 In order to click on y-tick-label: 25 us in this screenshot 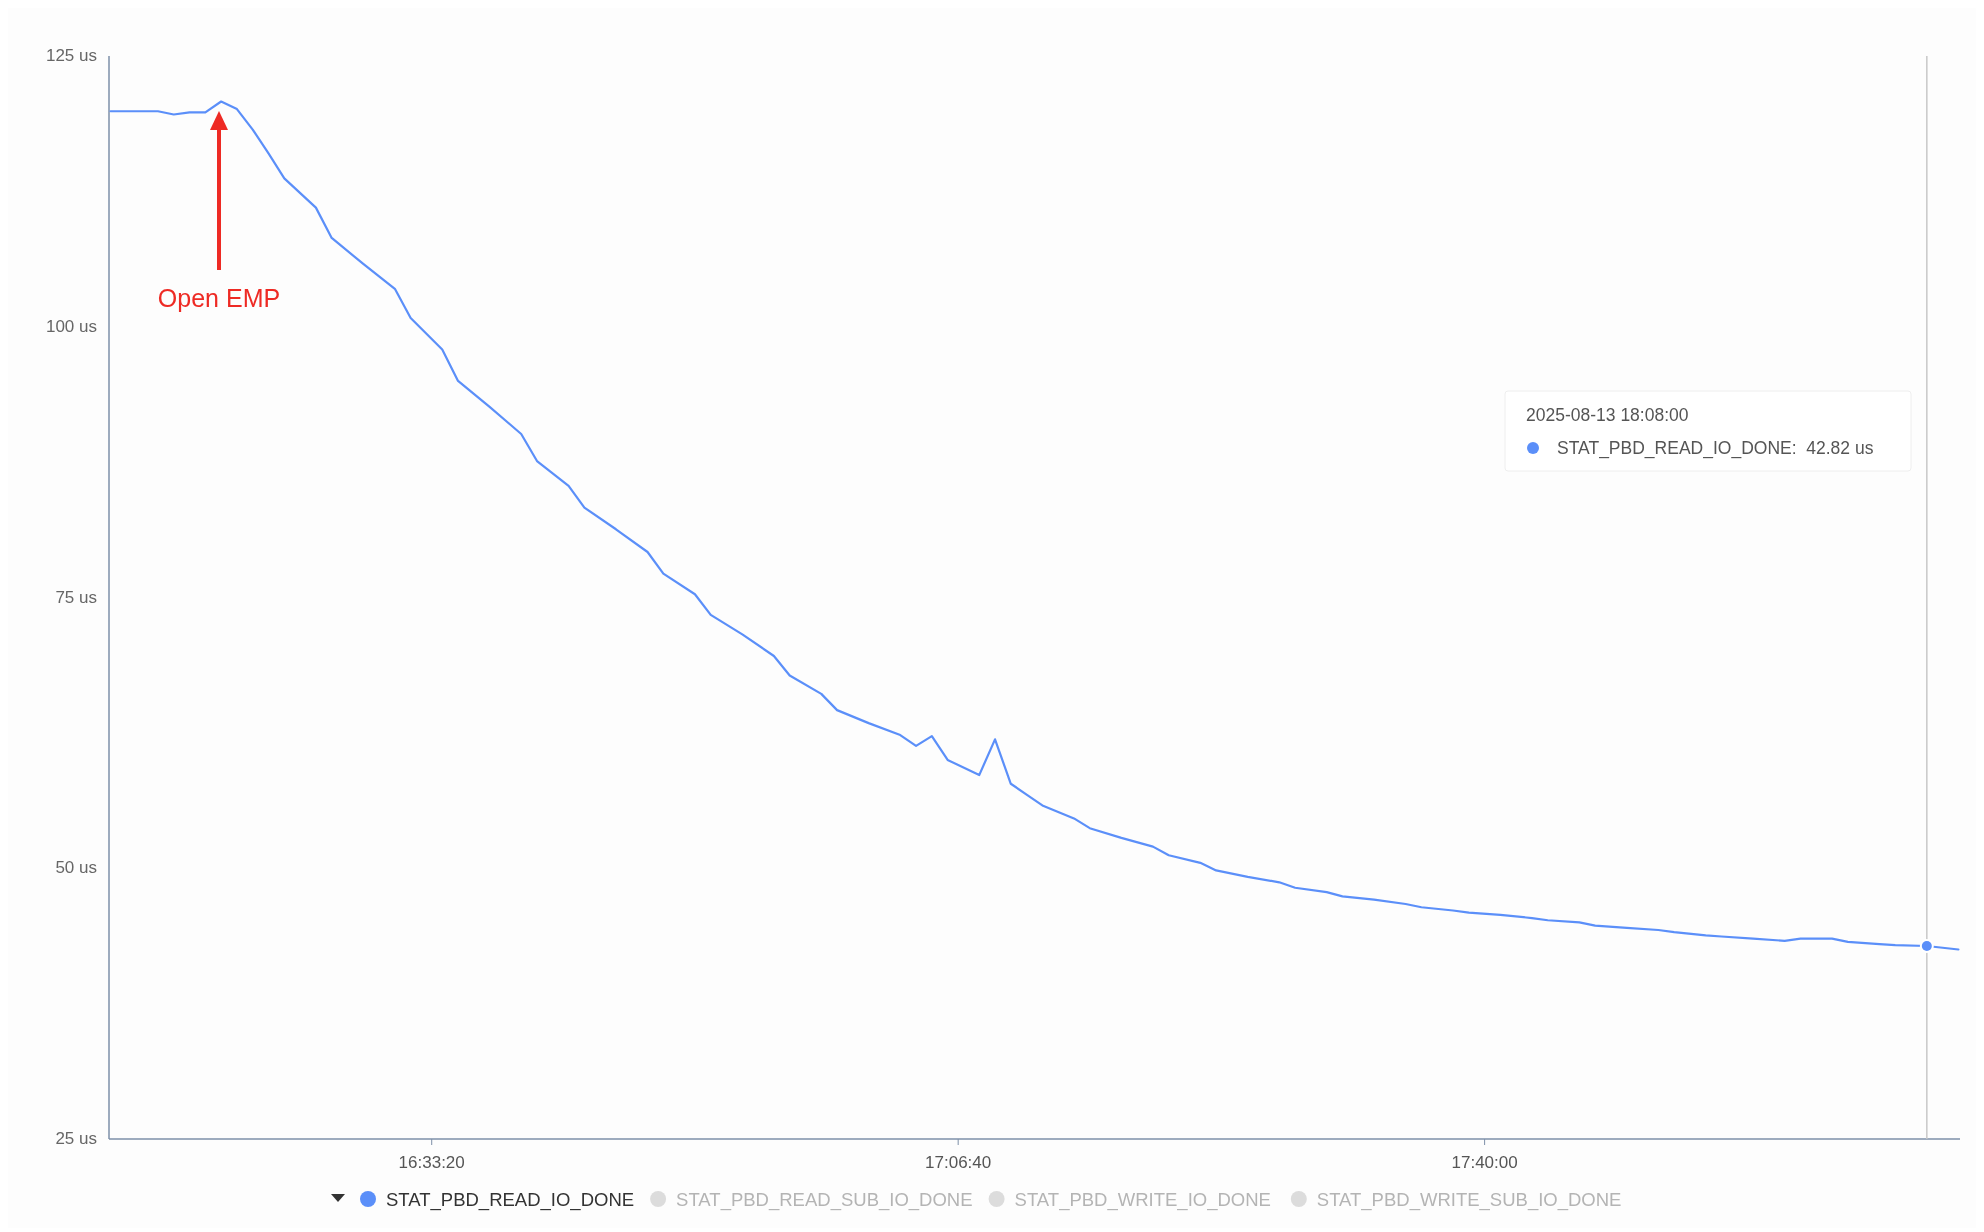, I will do `click(76, 1138)`.